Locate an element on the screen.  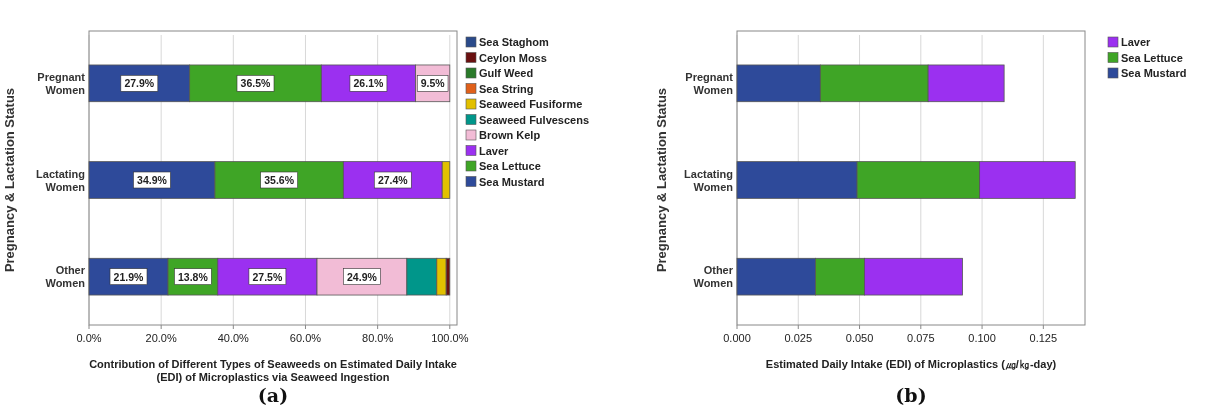
data-label: 26.1% is located at coordinates (368, 83).